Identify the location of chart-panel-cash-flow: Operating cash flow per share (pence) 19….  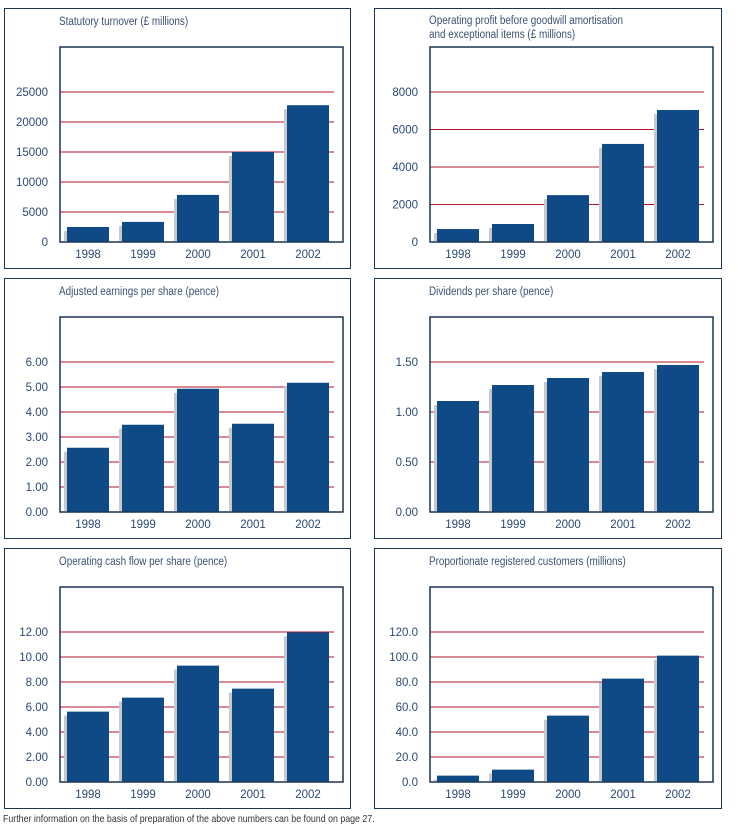
(177, 678).